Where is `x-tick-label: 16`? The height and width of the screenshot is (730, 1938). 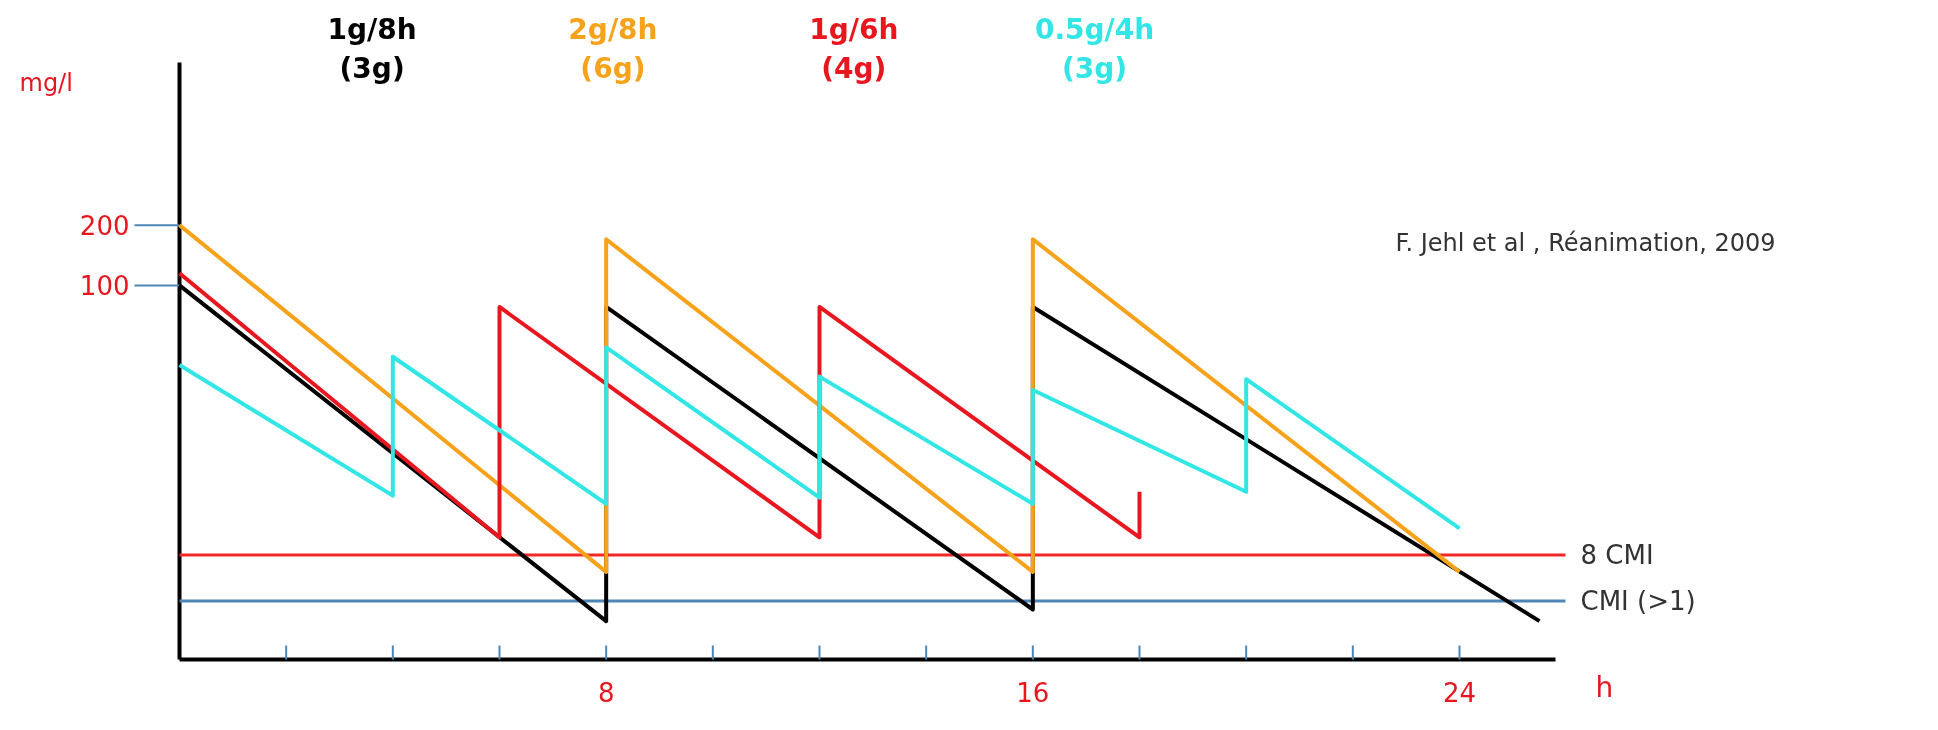 x-tick-label: 16 is located at coordinates (1033, 692).